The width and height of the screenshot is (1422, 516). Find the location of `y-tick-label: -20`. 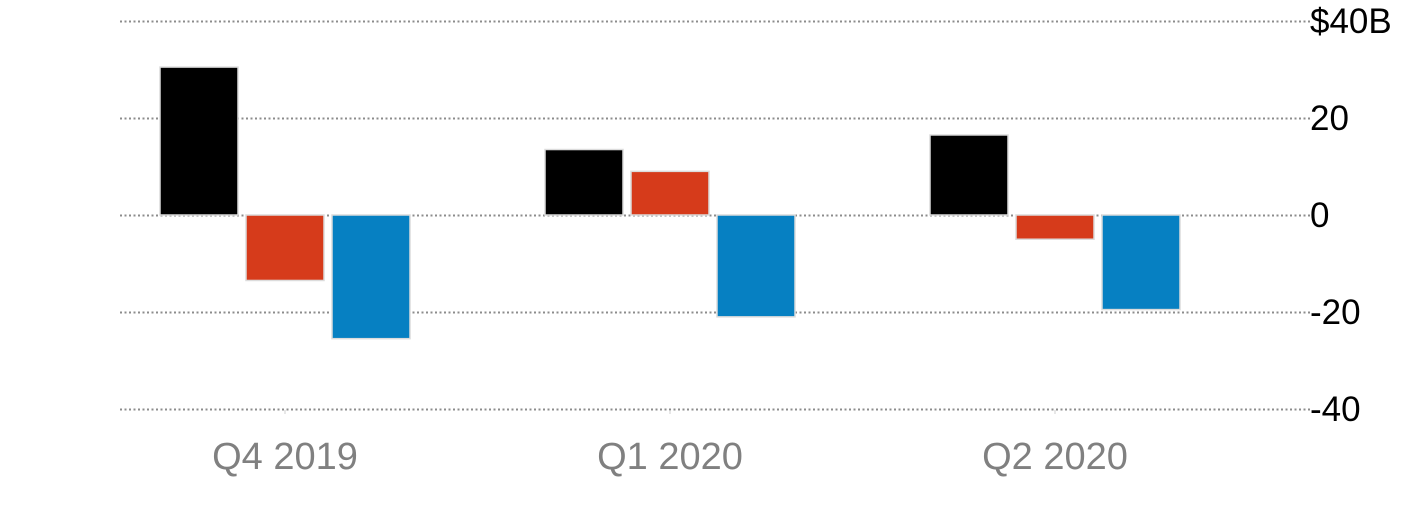

y-tick-label: -20 is located at coordinates (1335, 312).